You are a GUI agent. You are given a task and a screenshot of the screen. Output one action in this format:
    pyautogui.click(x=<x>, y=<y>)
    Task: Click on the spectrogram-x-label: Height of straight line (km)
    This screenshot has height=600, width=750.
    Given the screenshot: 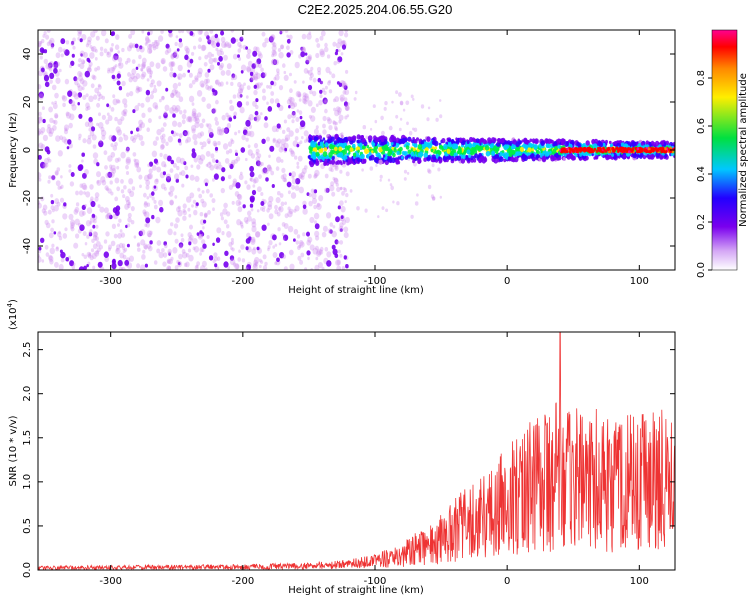 What is the action you would take?
    pyautogui.click(x=356, y=290)
    